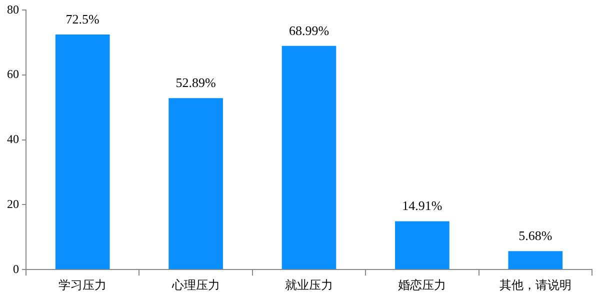 This screenshot has width=600, height=300. I want to click on y-tick-label: 40, so click(13, 139).